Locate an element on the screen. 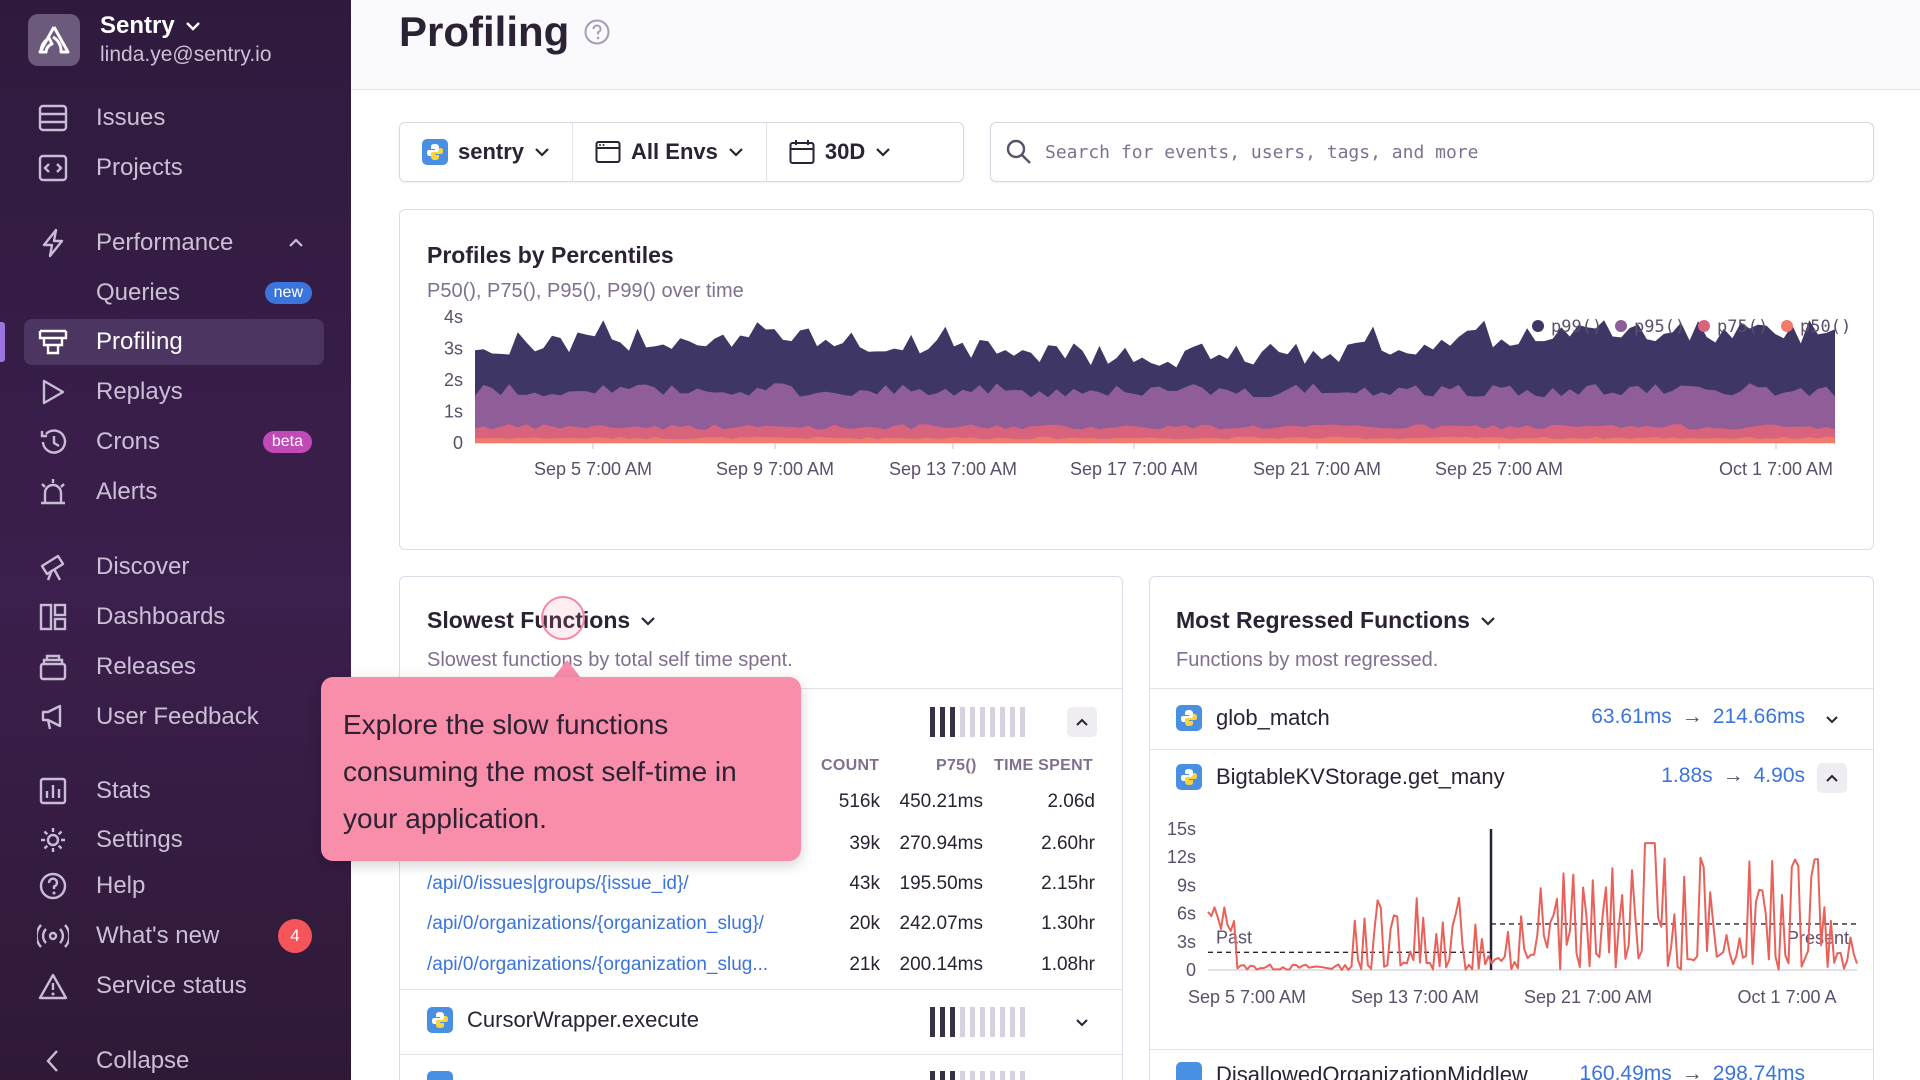 The width and height of the screenshot is (1920, 1080). regressed-function-row: BigtableKVStorage.get_many is located at coordinates (1340, 777).